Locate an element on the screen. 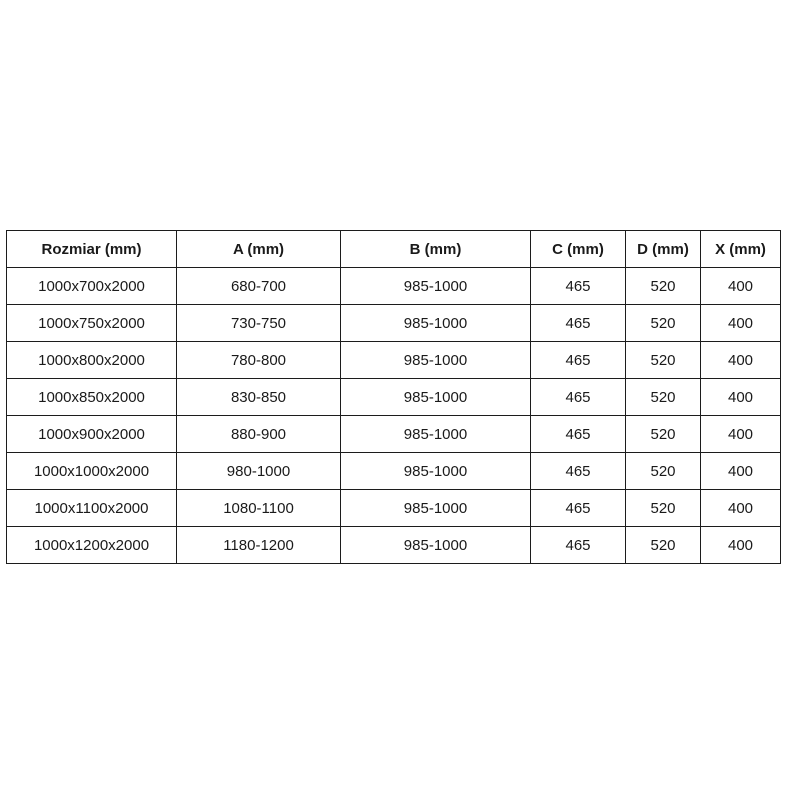 The image size is (800, 800). table-cell: 980-1000 is located at coordinates (258, 471).